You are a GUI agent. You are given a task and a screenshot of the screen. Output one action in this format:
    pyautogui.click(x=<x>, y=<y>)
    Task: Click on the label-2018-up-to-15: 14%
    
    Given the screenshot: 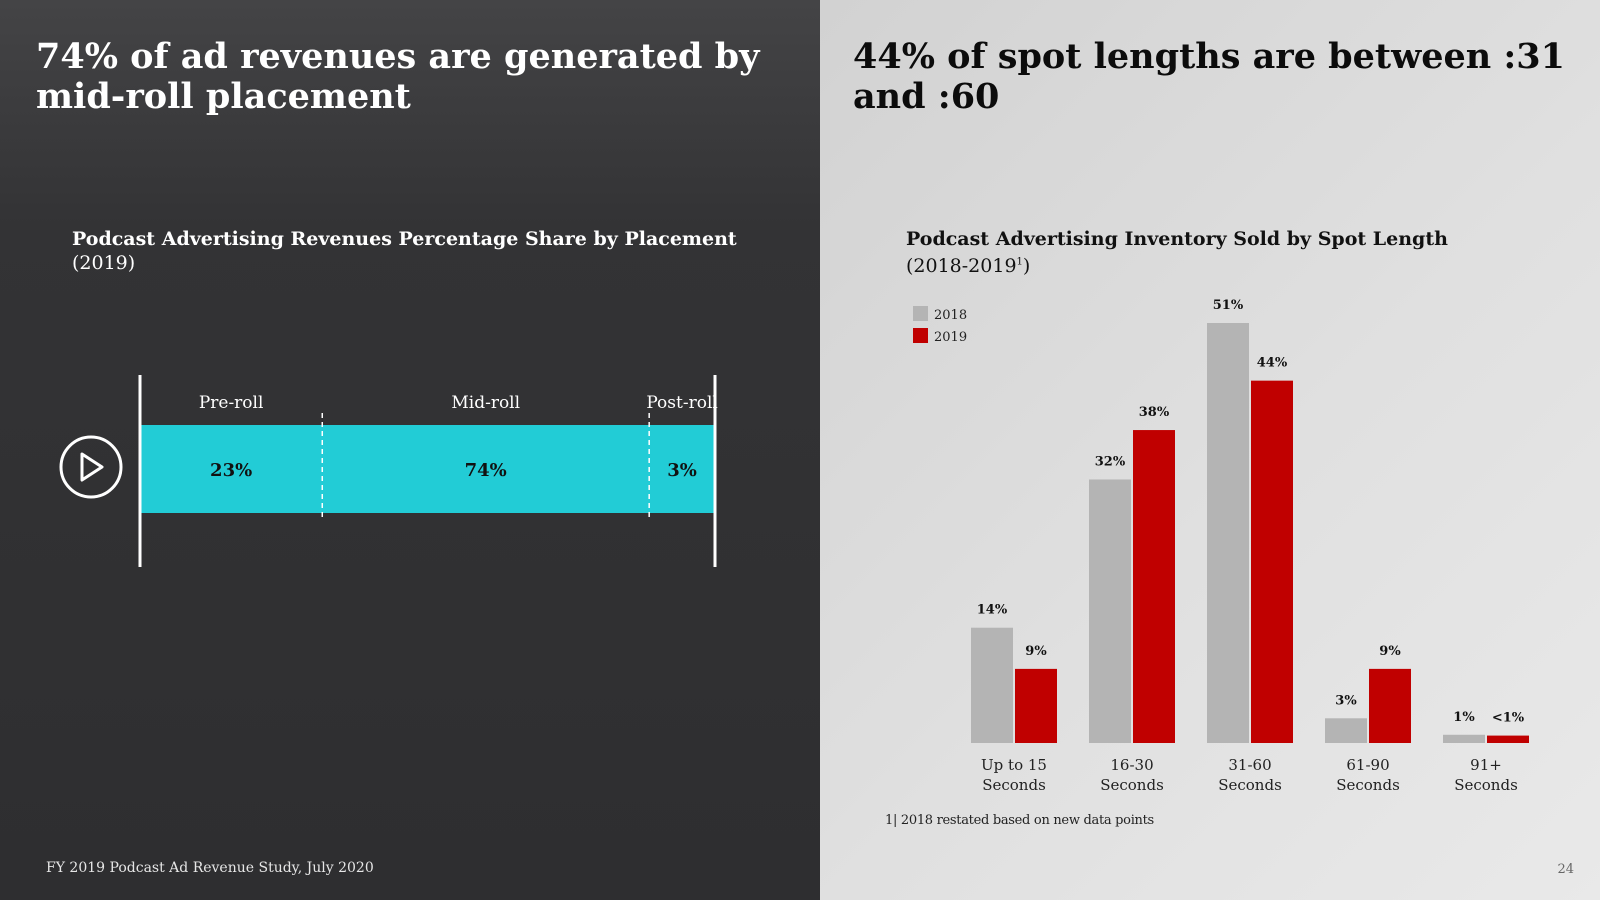 What is the action you would take?
    pyautogui.click(x=992, y=610)
    